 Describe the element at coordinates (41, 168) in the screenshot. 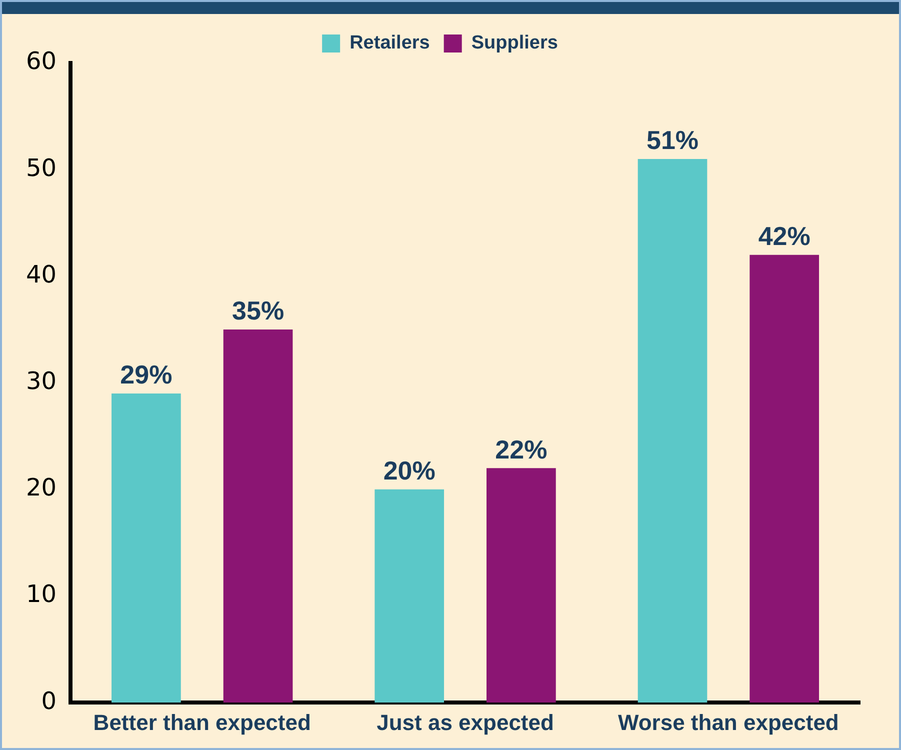

I see `y-tick-label: 50` at that location.